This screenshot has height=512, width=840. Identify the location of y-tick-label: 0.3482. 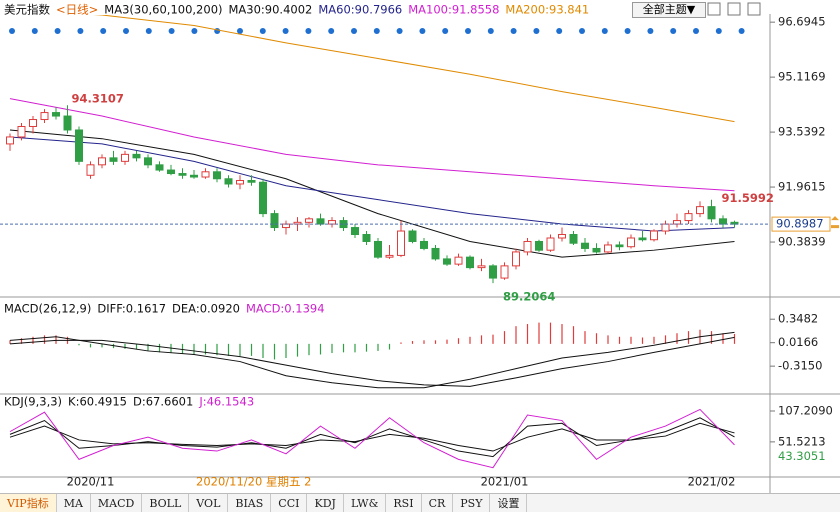
(798, 319).